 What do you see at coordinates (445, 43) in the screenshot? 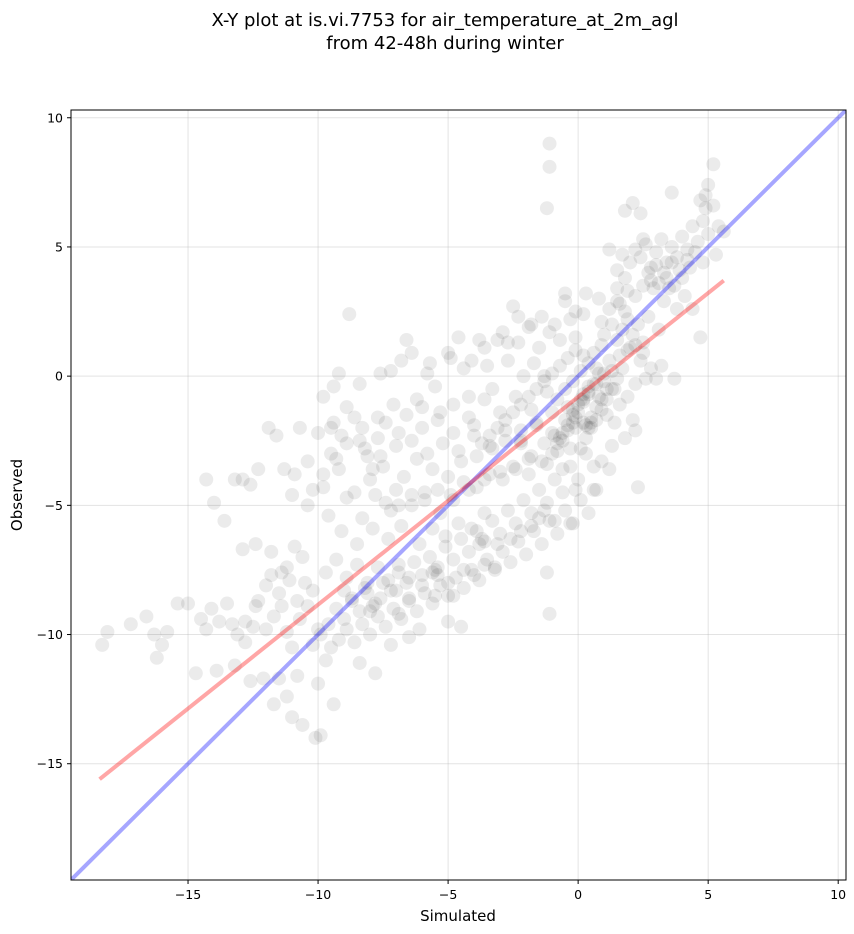
I see `chart-subtitle: from 42-48h during winter` at bounding box center [445, 43].